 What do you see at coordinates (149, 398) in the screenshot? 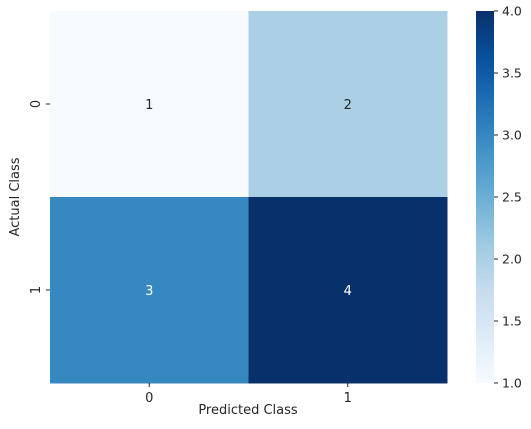
I see `x-tick-label-0: 0` at bounding box center [149, 398].